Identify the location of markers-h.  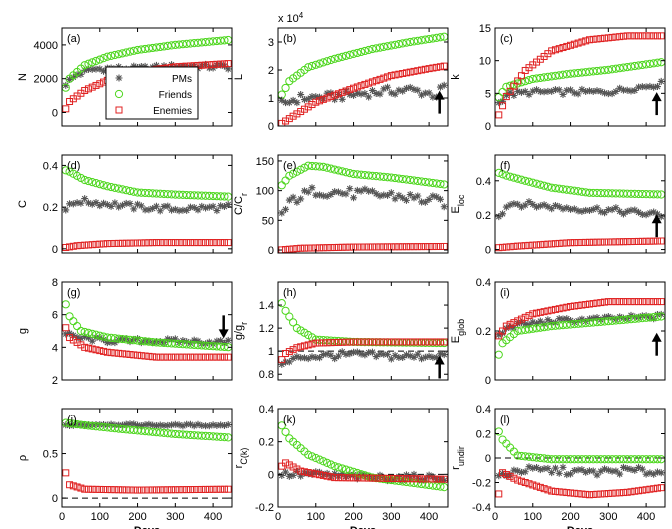
(363, 333).